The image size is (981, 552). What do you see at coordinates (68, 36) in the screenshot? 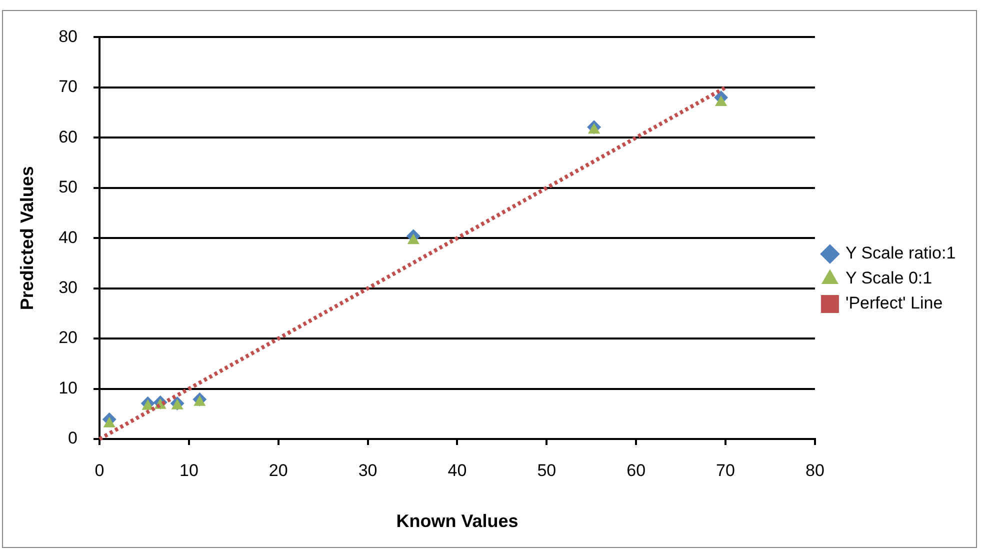
I see `y-tick-label: 80` at bounding box center [68, 36].